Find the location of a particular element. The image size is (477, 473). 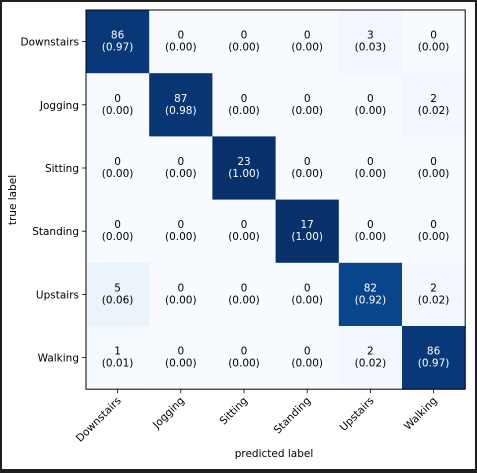

x-tick-label: Upstairs is located at coordinates (357, 414).